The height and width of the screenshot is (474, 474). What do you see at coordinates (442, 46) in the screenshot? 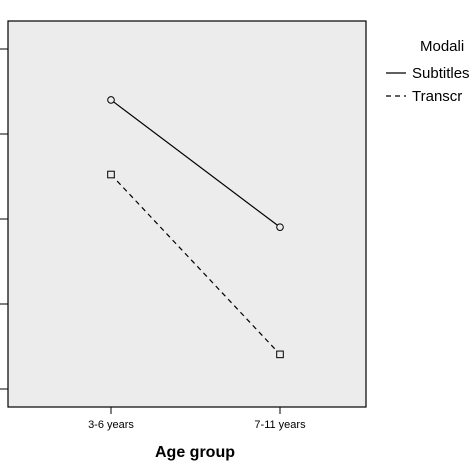
I see `legend-title: Modali` at bounding box center [442, 46].